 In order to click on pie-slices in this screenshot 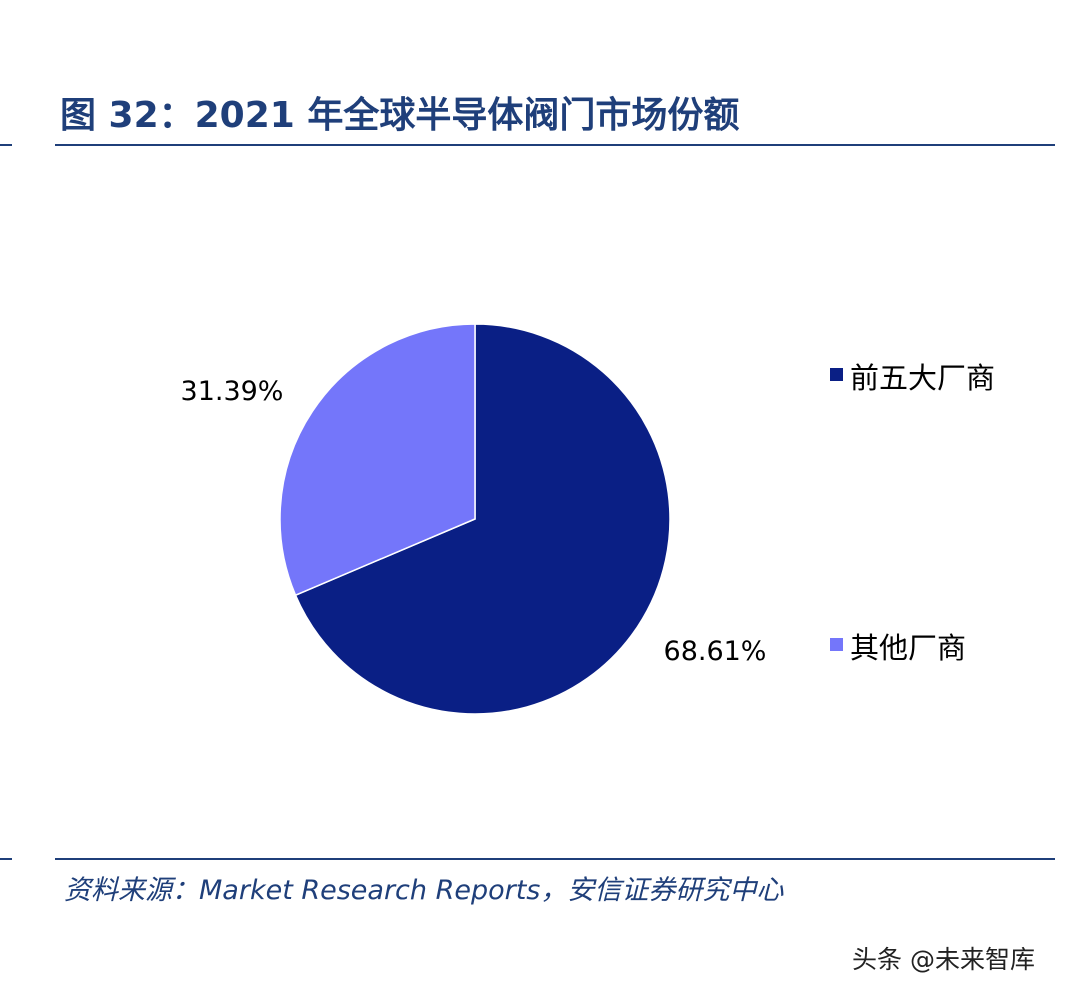, I will do `click(475, 519)`.